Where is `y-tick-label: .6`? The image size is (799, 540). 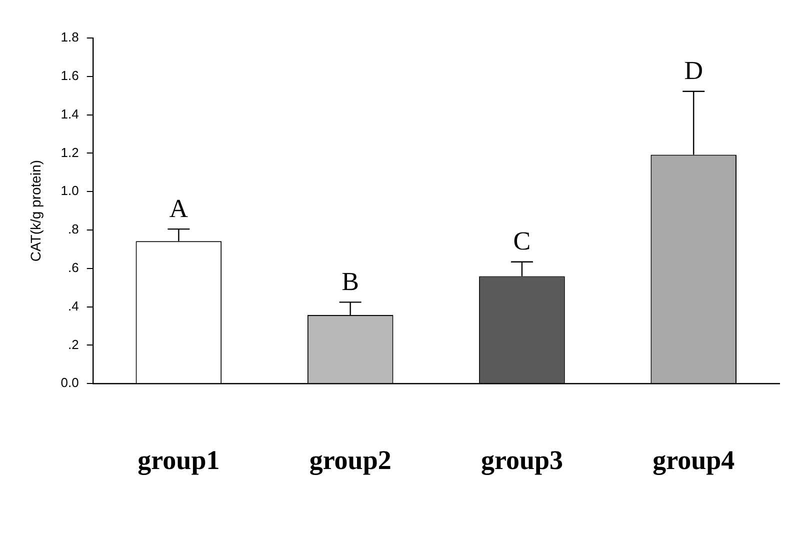 y-tick-label: .6 is located at coordinates (73, 267).